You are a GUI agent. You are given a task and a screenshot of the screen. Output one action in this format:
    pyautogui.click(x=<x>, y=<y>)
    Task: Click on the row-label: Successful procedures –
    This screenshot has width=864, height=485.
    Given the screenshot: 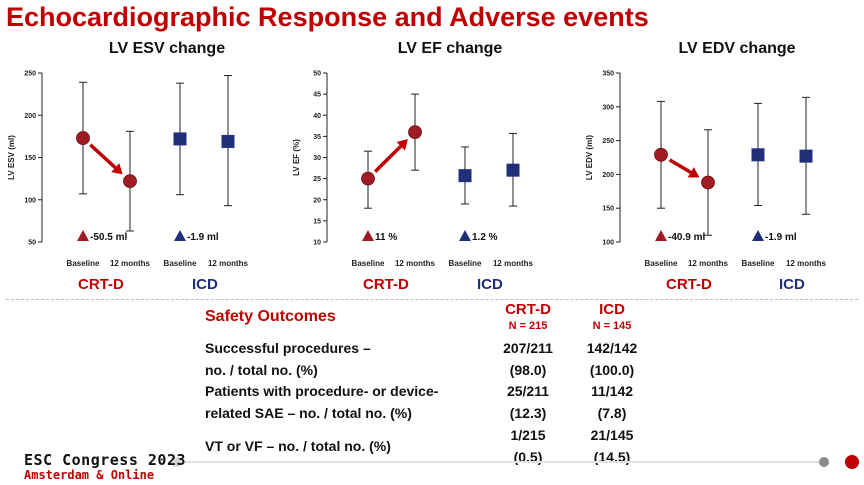 What is the action you would take?
    pyautogui.click(x=288, y=348)
    